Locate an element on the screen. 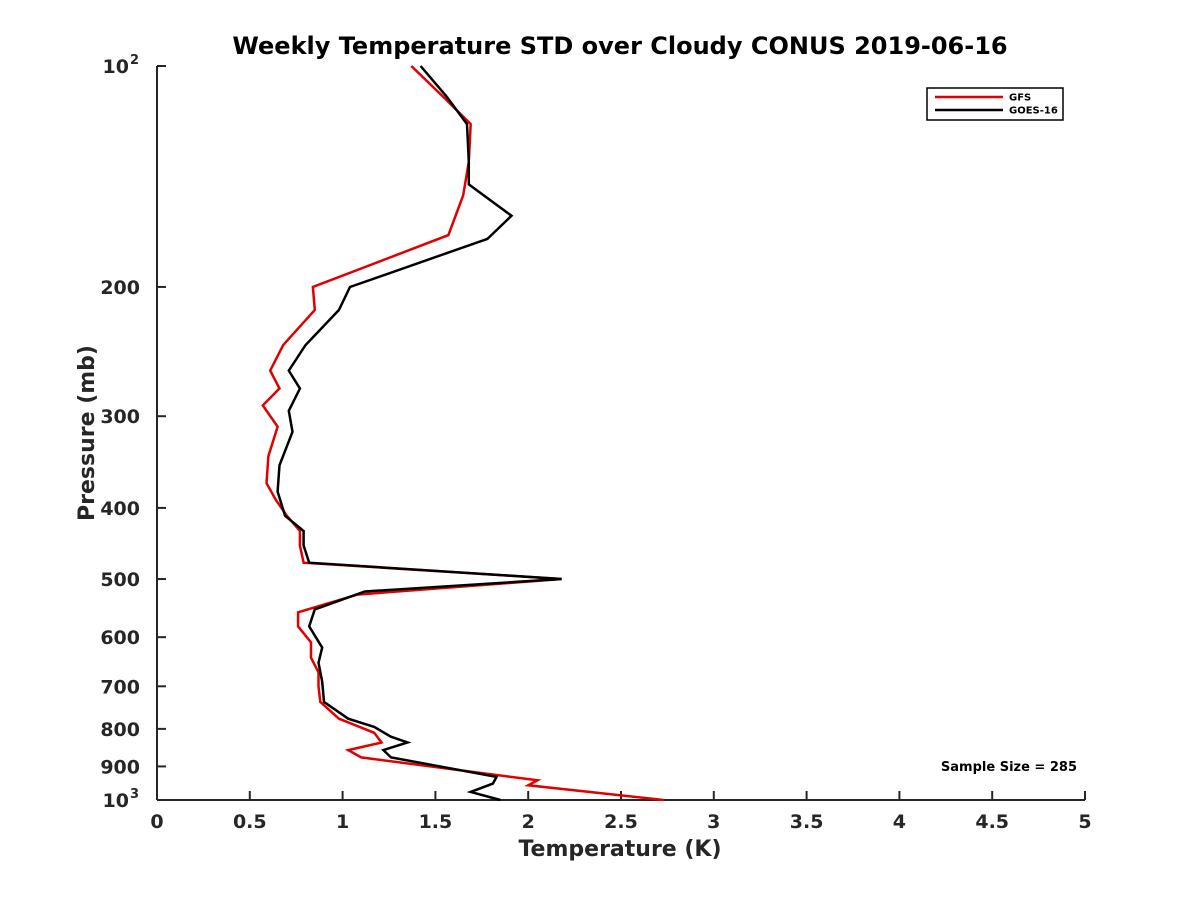 The image size is (1200, 900). x-tick-label: 0 is located at coordinates (156, 822).